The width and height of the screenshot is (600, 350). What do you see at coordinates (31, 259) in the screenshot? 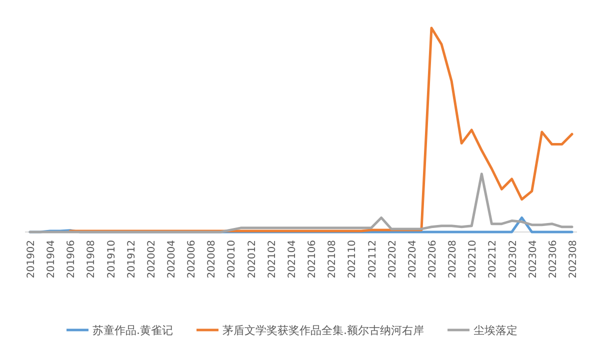
I see `x-tick-label: 201902` at bounding box center [31, 259].